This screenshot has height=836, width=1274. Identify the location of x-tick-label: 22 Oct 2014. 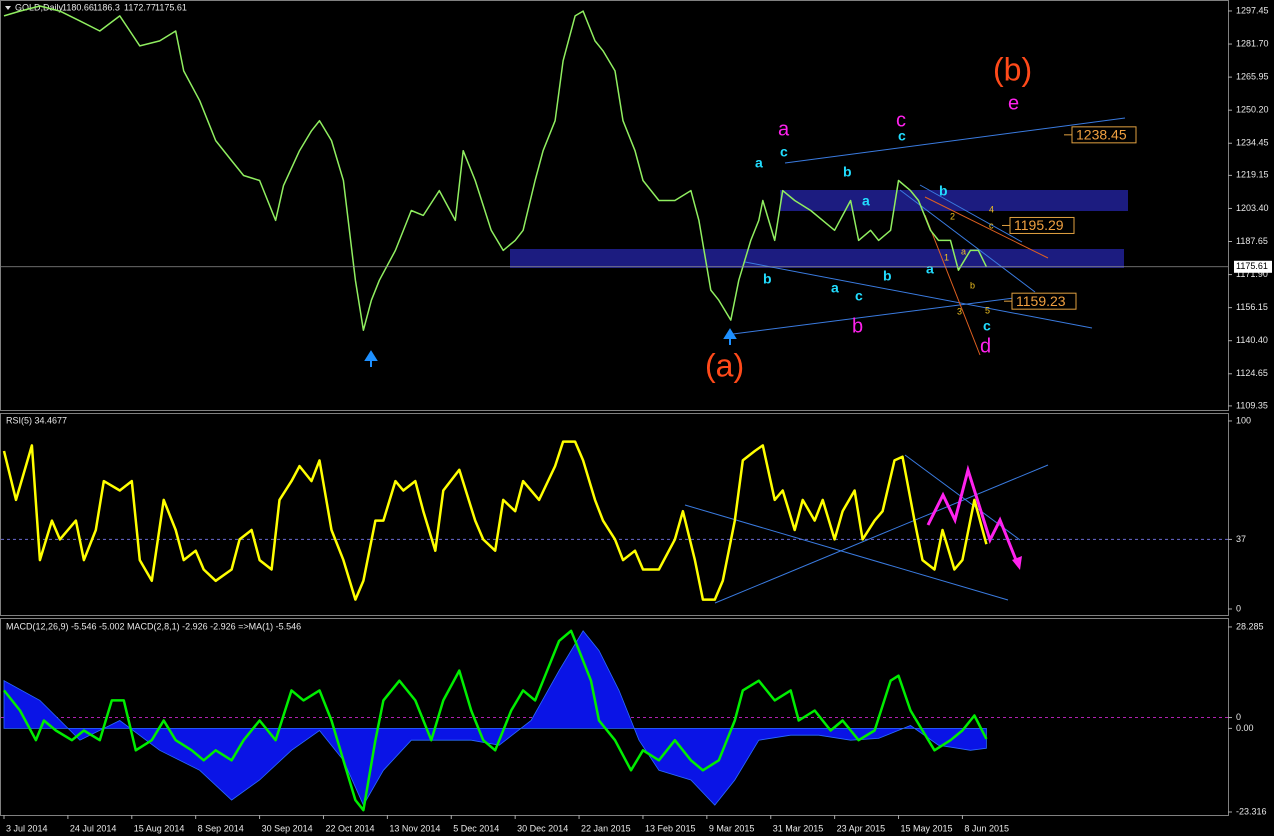
(349, 828).